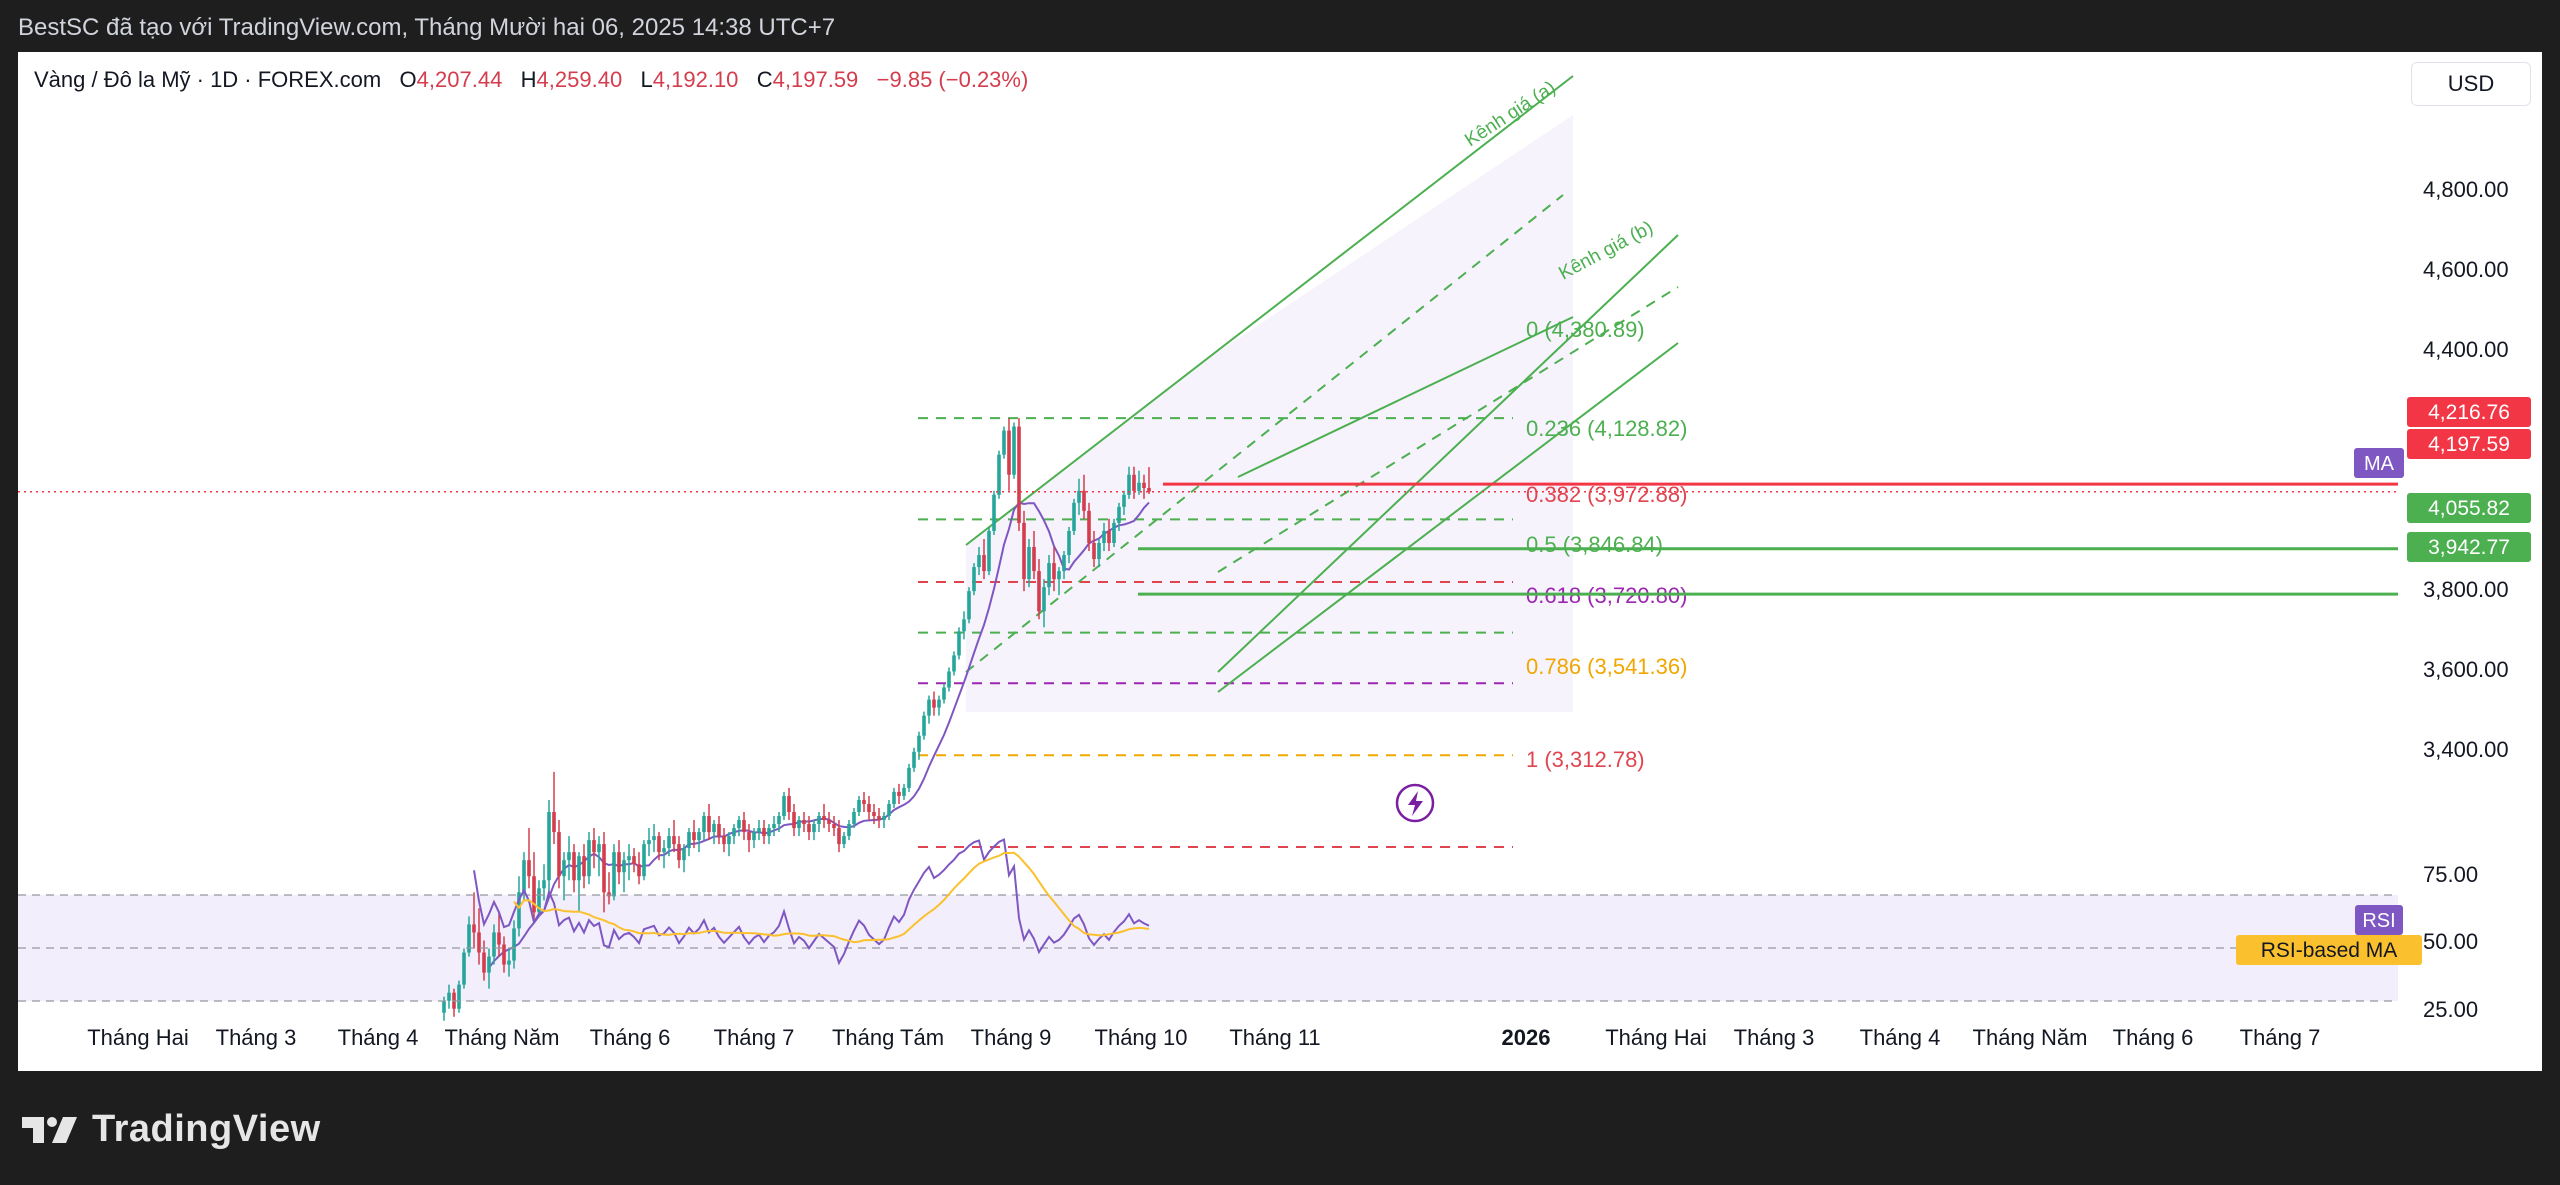 This screenshot has height=1185, width=2560. I want to click on price-tick-label: 3,600.00, so click(2466, 669).